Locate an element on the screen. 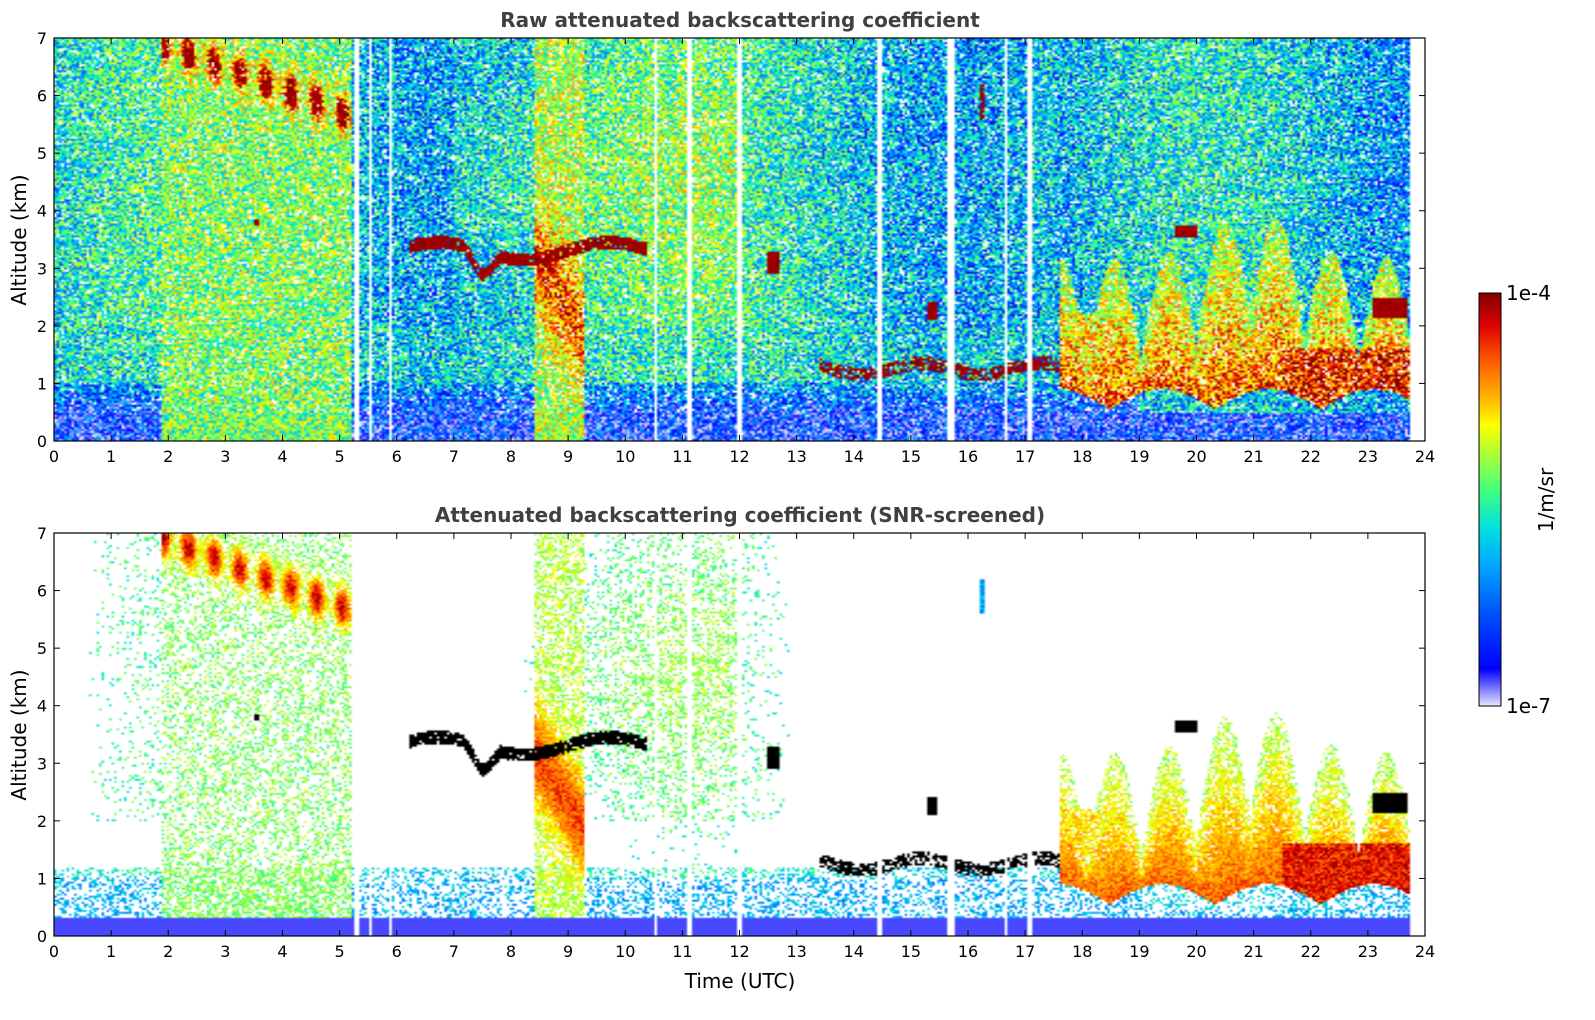 The height and width of the screenshot is (1020, 1595). colorbar-unit-label: 1/m/sr is located at coordinates (1546, 499).